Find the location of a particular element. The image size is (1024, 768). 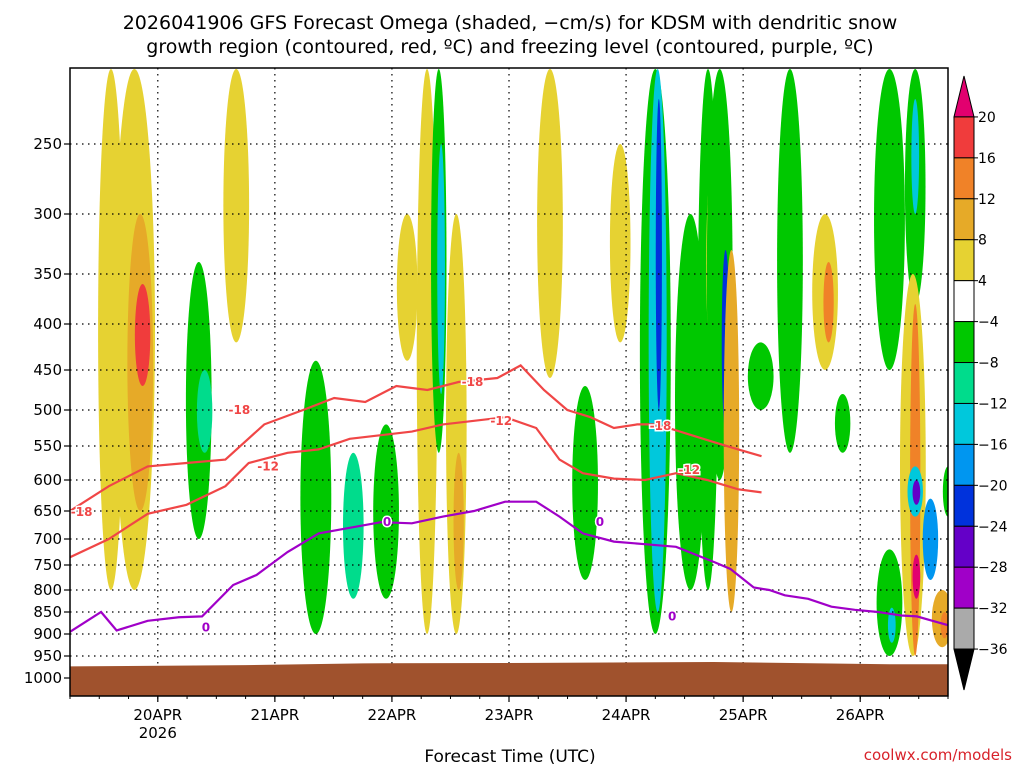

colorbar-label: 16 is located at coordinates (987, 159).